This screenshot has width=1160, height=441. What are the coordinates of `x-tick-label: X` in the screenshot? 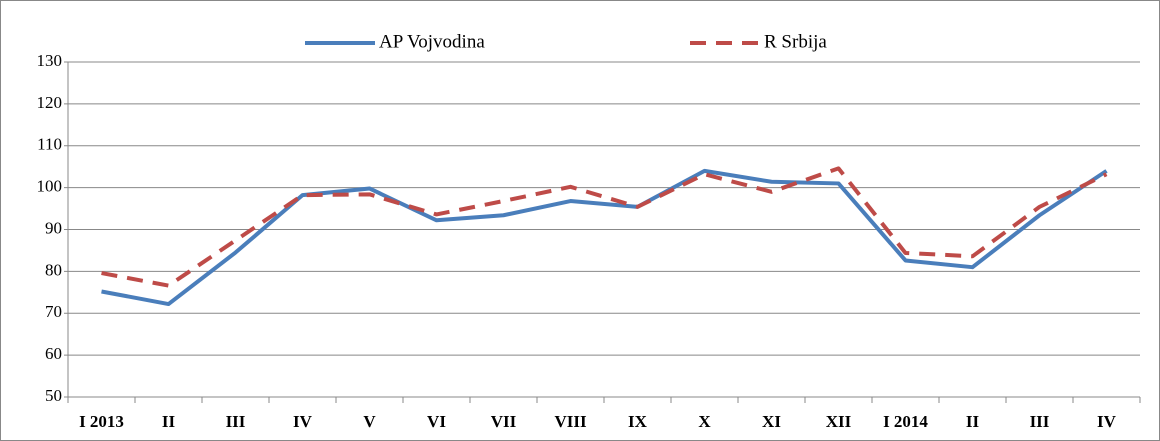 It's located at (704, 421).